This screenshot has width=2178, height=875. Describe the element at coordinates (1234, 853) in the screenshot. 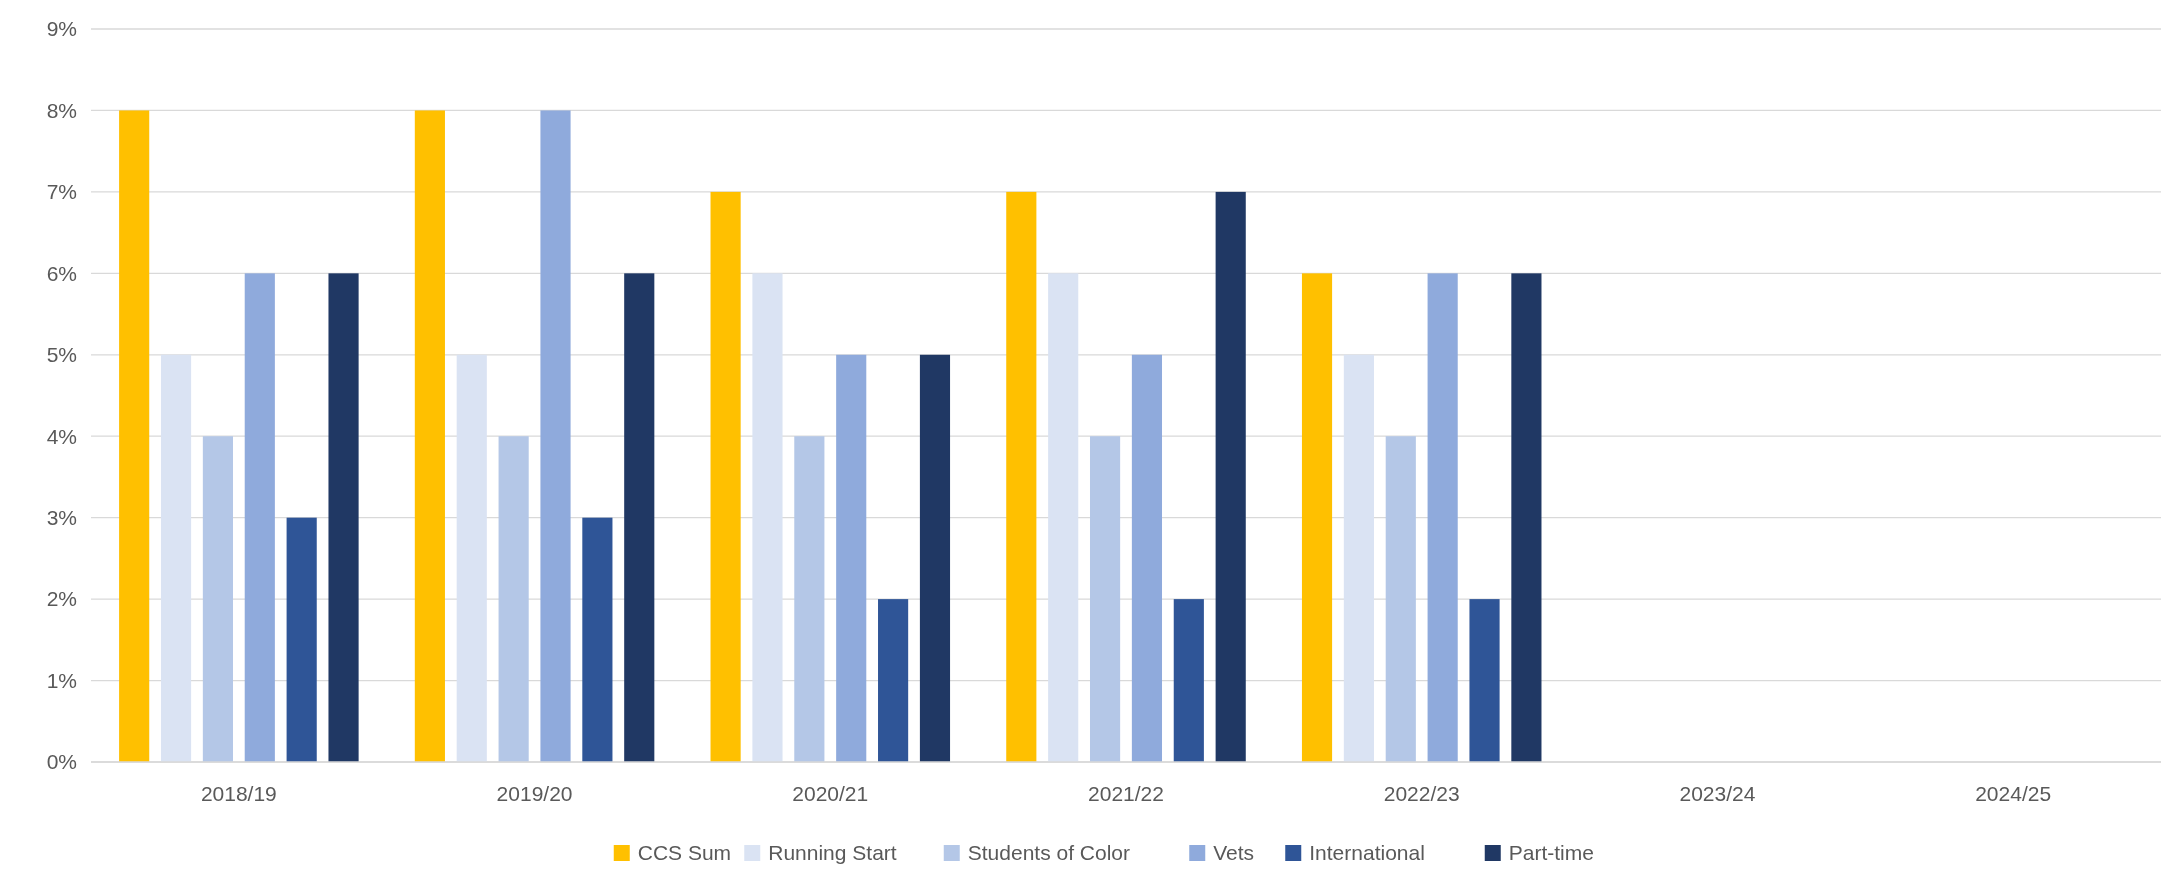

I see `legend-label: Vets` at that location.